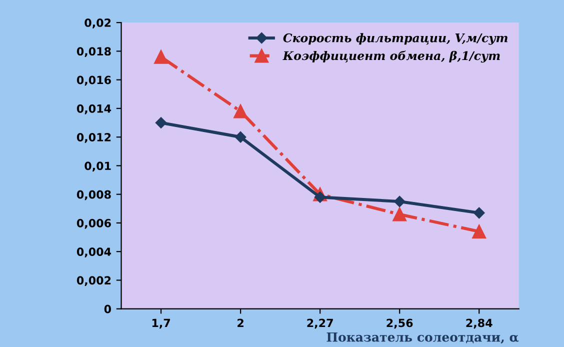  I want to click on legend-label: Скорость фильтрации, V,м/сут, so click(395, 39).